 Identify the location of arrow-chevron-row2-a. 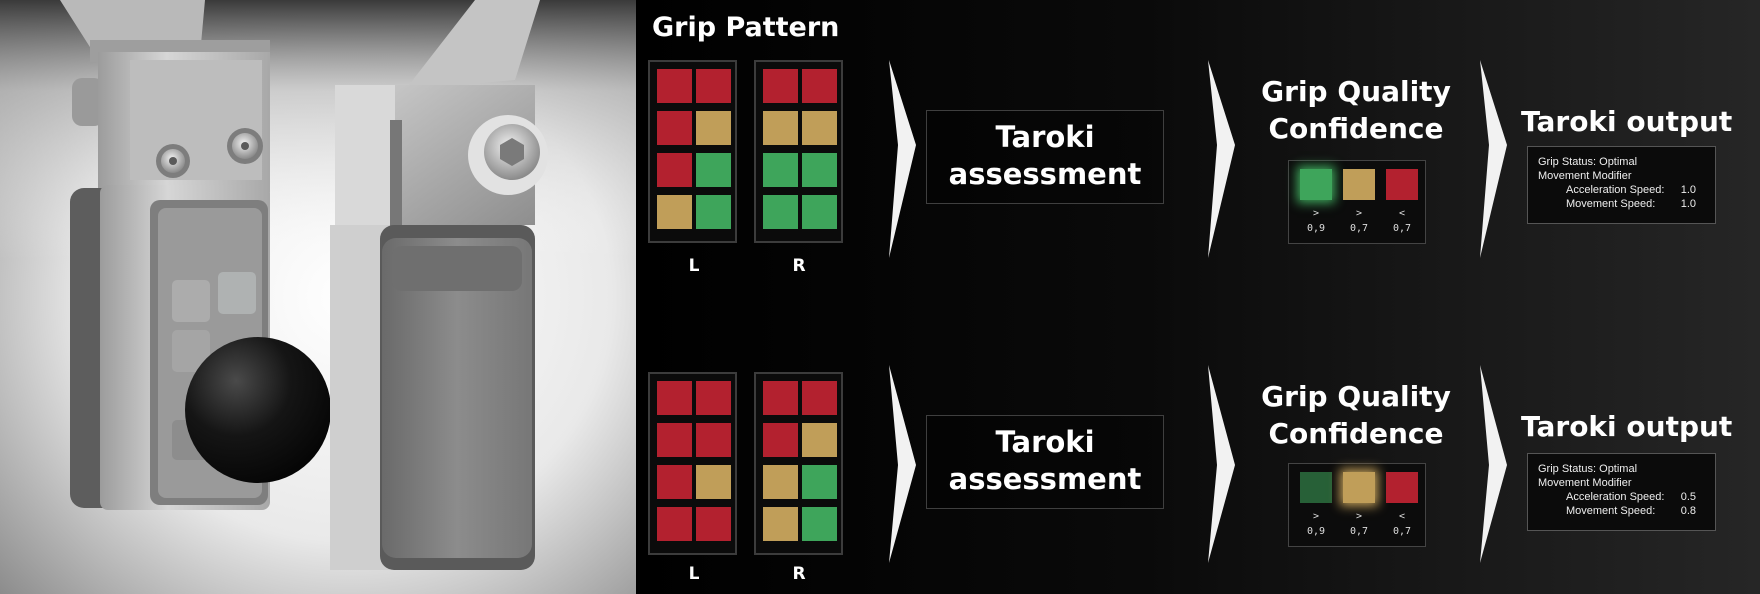
(902, 464).